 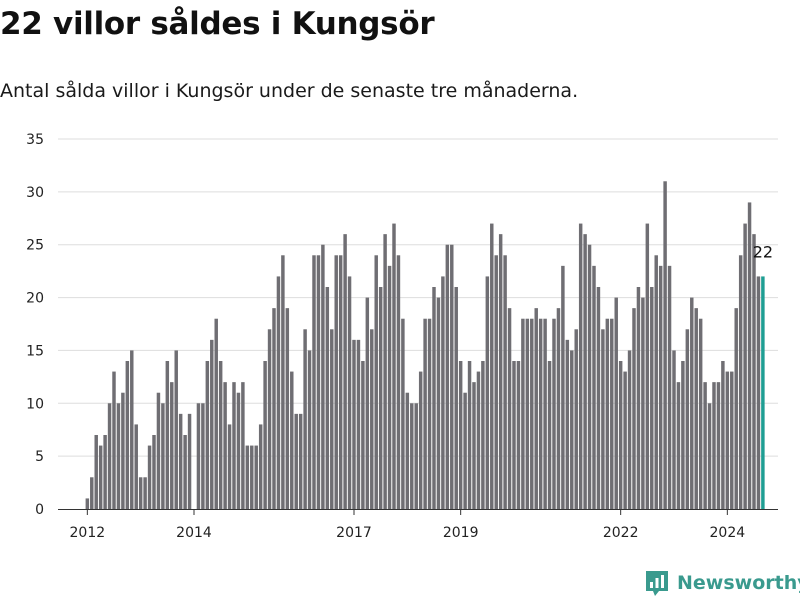 I want to click on x-tick-label: 2017, so click(x=354, y=533).